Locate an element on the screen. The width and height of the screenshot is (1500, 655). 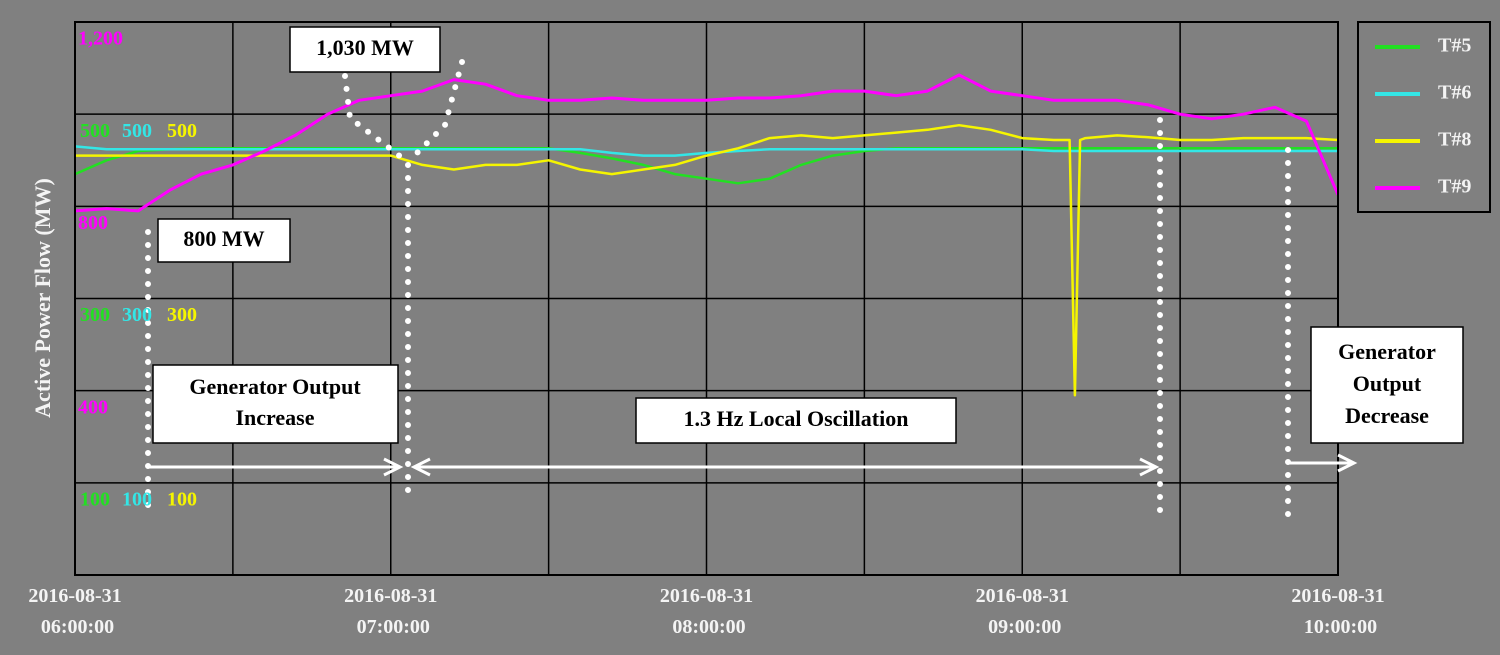
y2-tick-label: 800 is located at coordinates (93, 223).